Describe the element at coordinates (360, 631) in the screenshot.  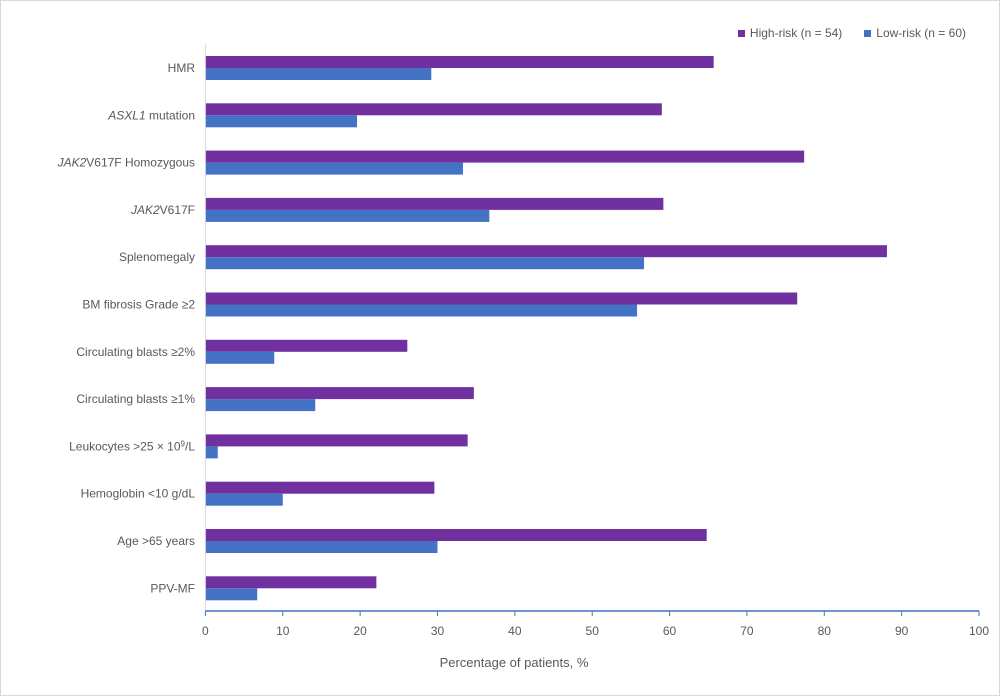
I see `x-tick-label: 20` at that location.